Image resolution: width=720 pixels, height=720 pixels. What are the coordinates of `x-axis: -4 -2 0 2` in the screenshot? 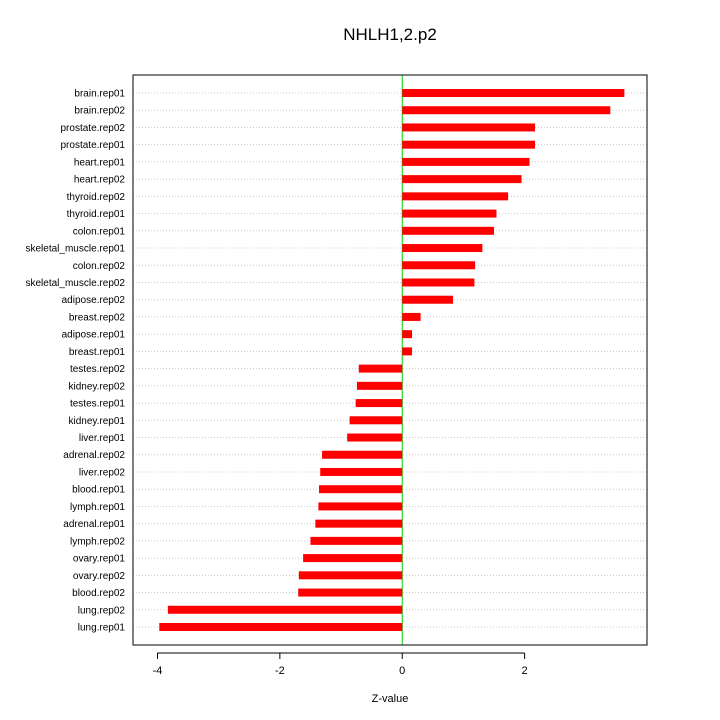 It's located at (340, 664).